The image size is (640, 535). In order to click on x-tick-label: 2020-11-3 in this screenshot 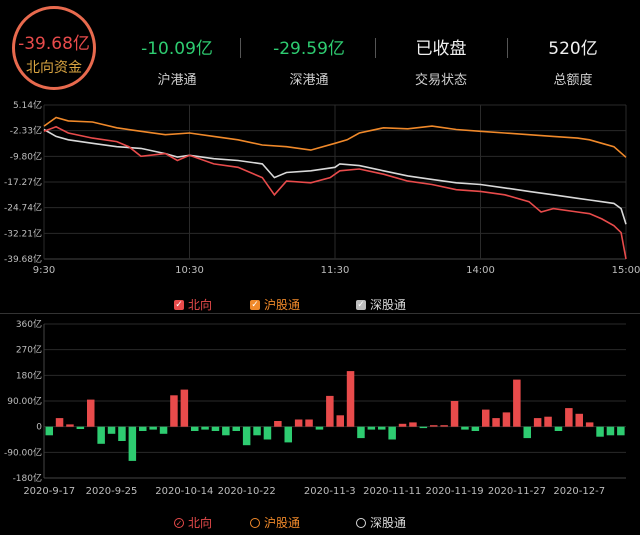, I will do `click(330, 491)`.